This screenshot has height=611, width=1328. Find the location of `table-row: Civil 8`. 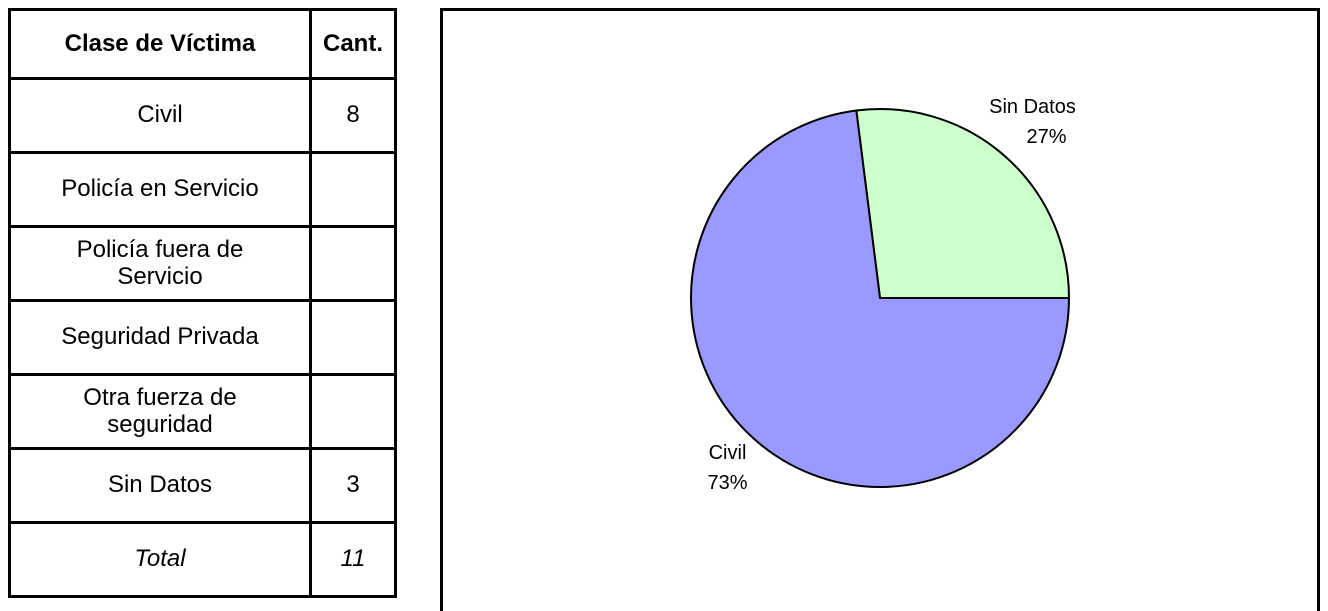

table-row: Civil 8 is located at coordinates (202, 115).